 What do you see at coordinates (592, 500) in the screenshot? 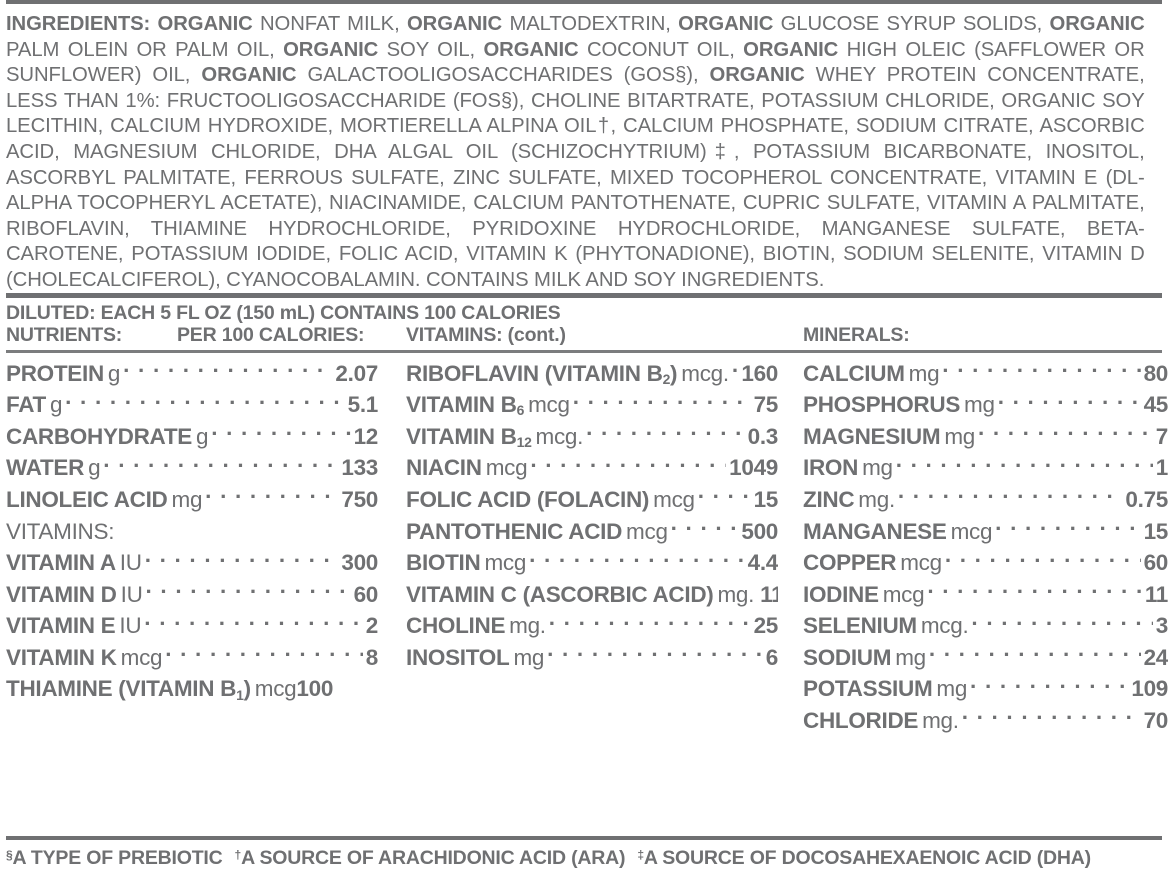
I see `nutrient-row: FOLIC ACID (FOLACIN)mcg 15` at bounding box center [592, 500].